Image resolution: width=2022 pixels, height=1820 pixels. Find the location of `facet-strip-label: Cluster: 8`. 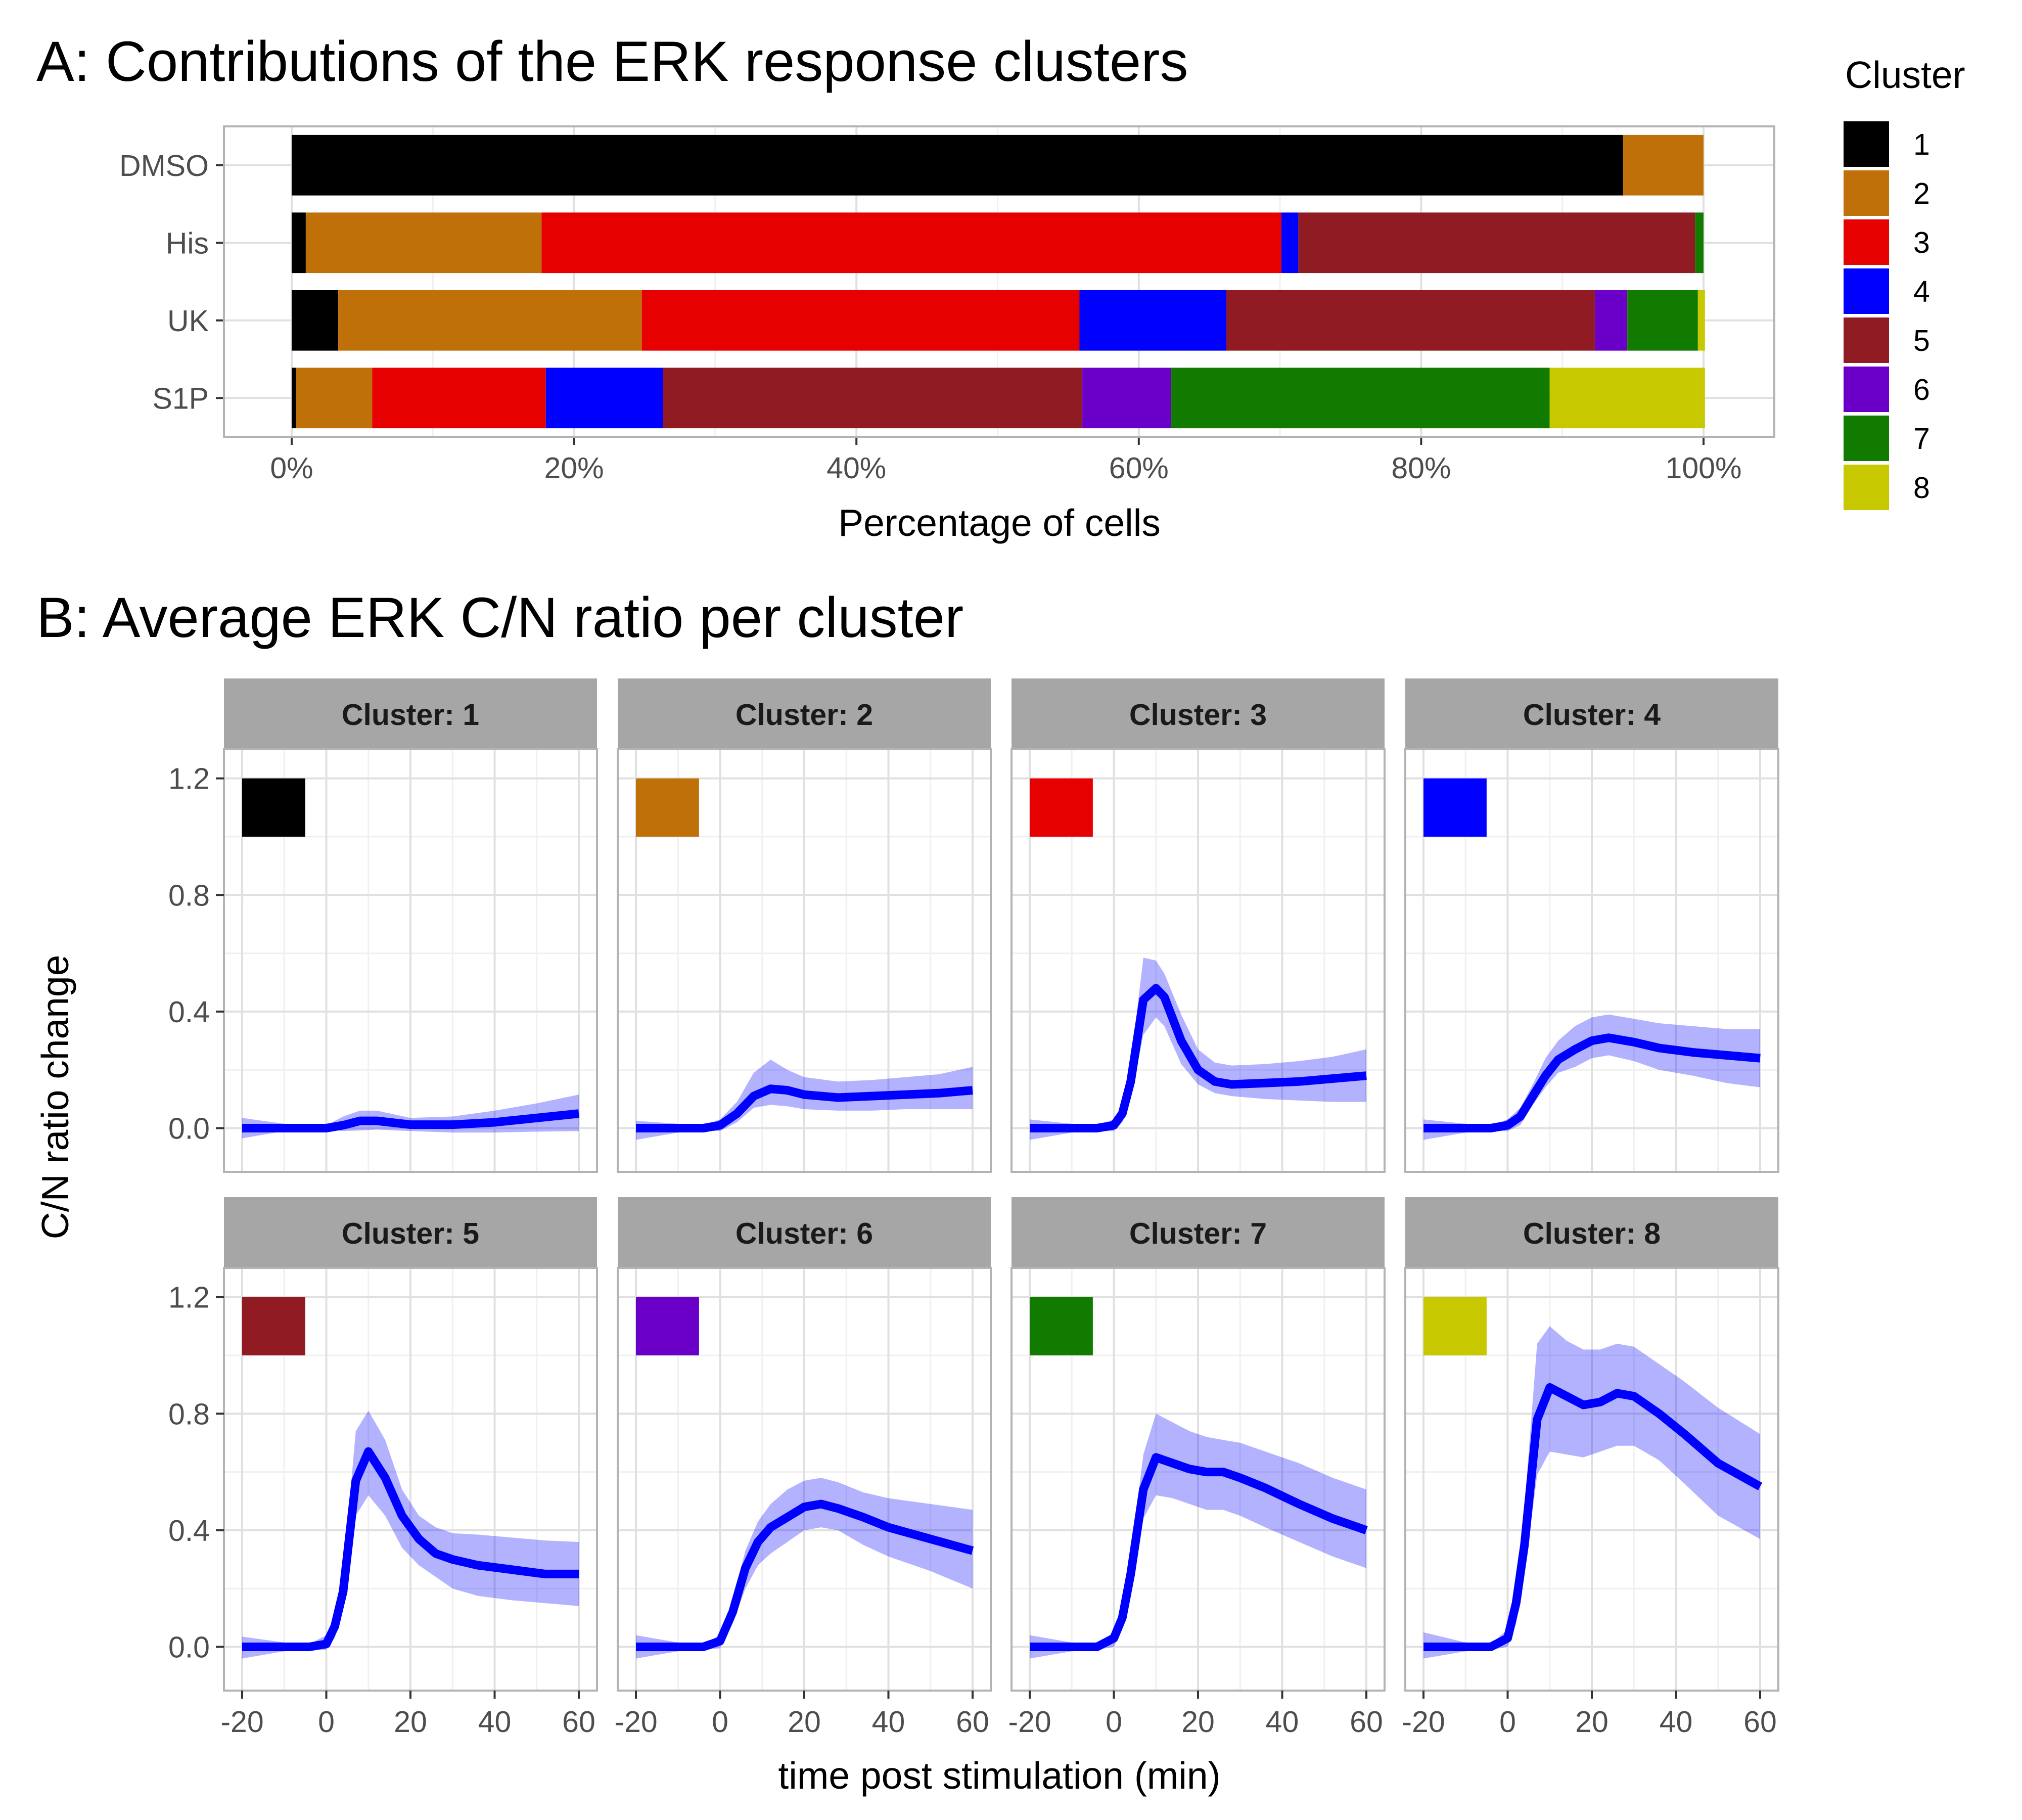

facet-strip-label: Cluster: 8 is located at coordinates (1592, 1233).